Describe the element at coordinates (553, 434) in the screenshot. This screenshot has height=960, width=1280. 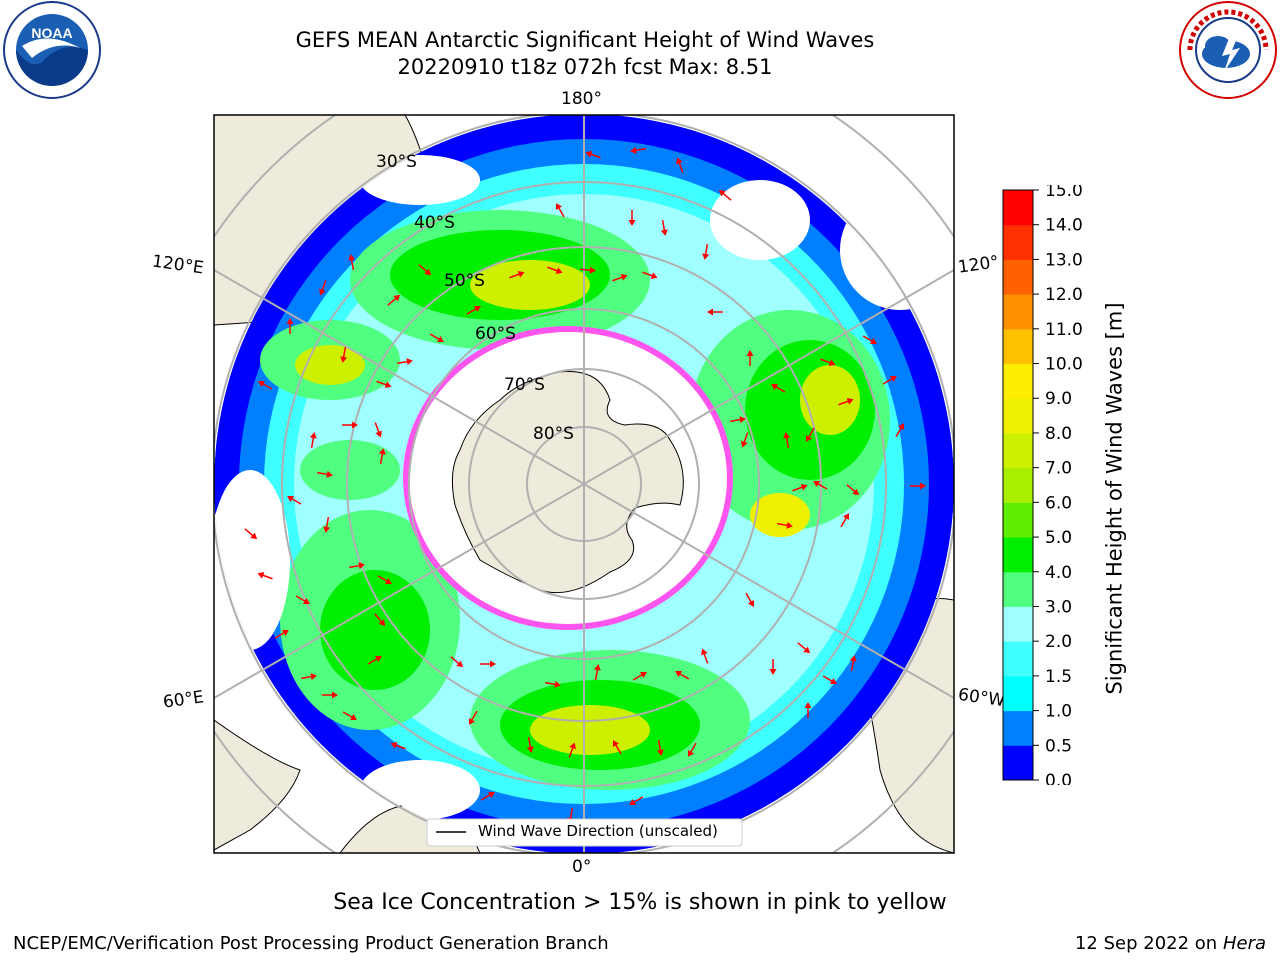
I see `lat-label-80s: 80°S` at that location.